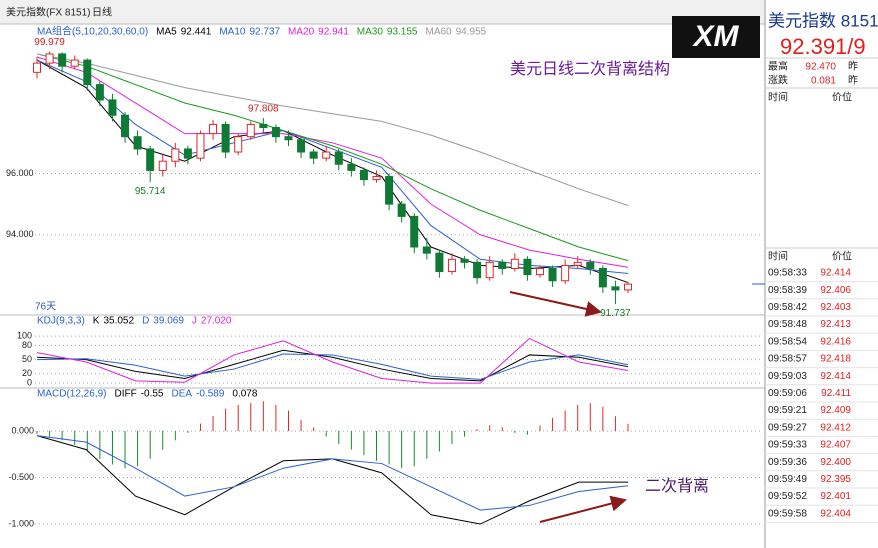  What do you see at coordinates (92, 31) in the screenshot?
I see `legend-text: MA组合(5,10,20,30,60,0)` at bounding box center [92, 31].